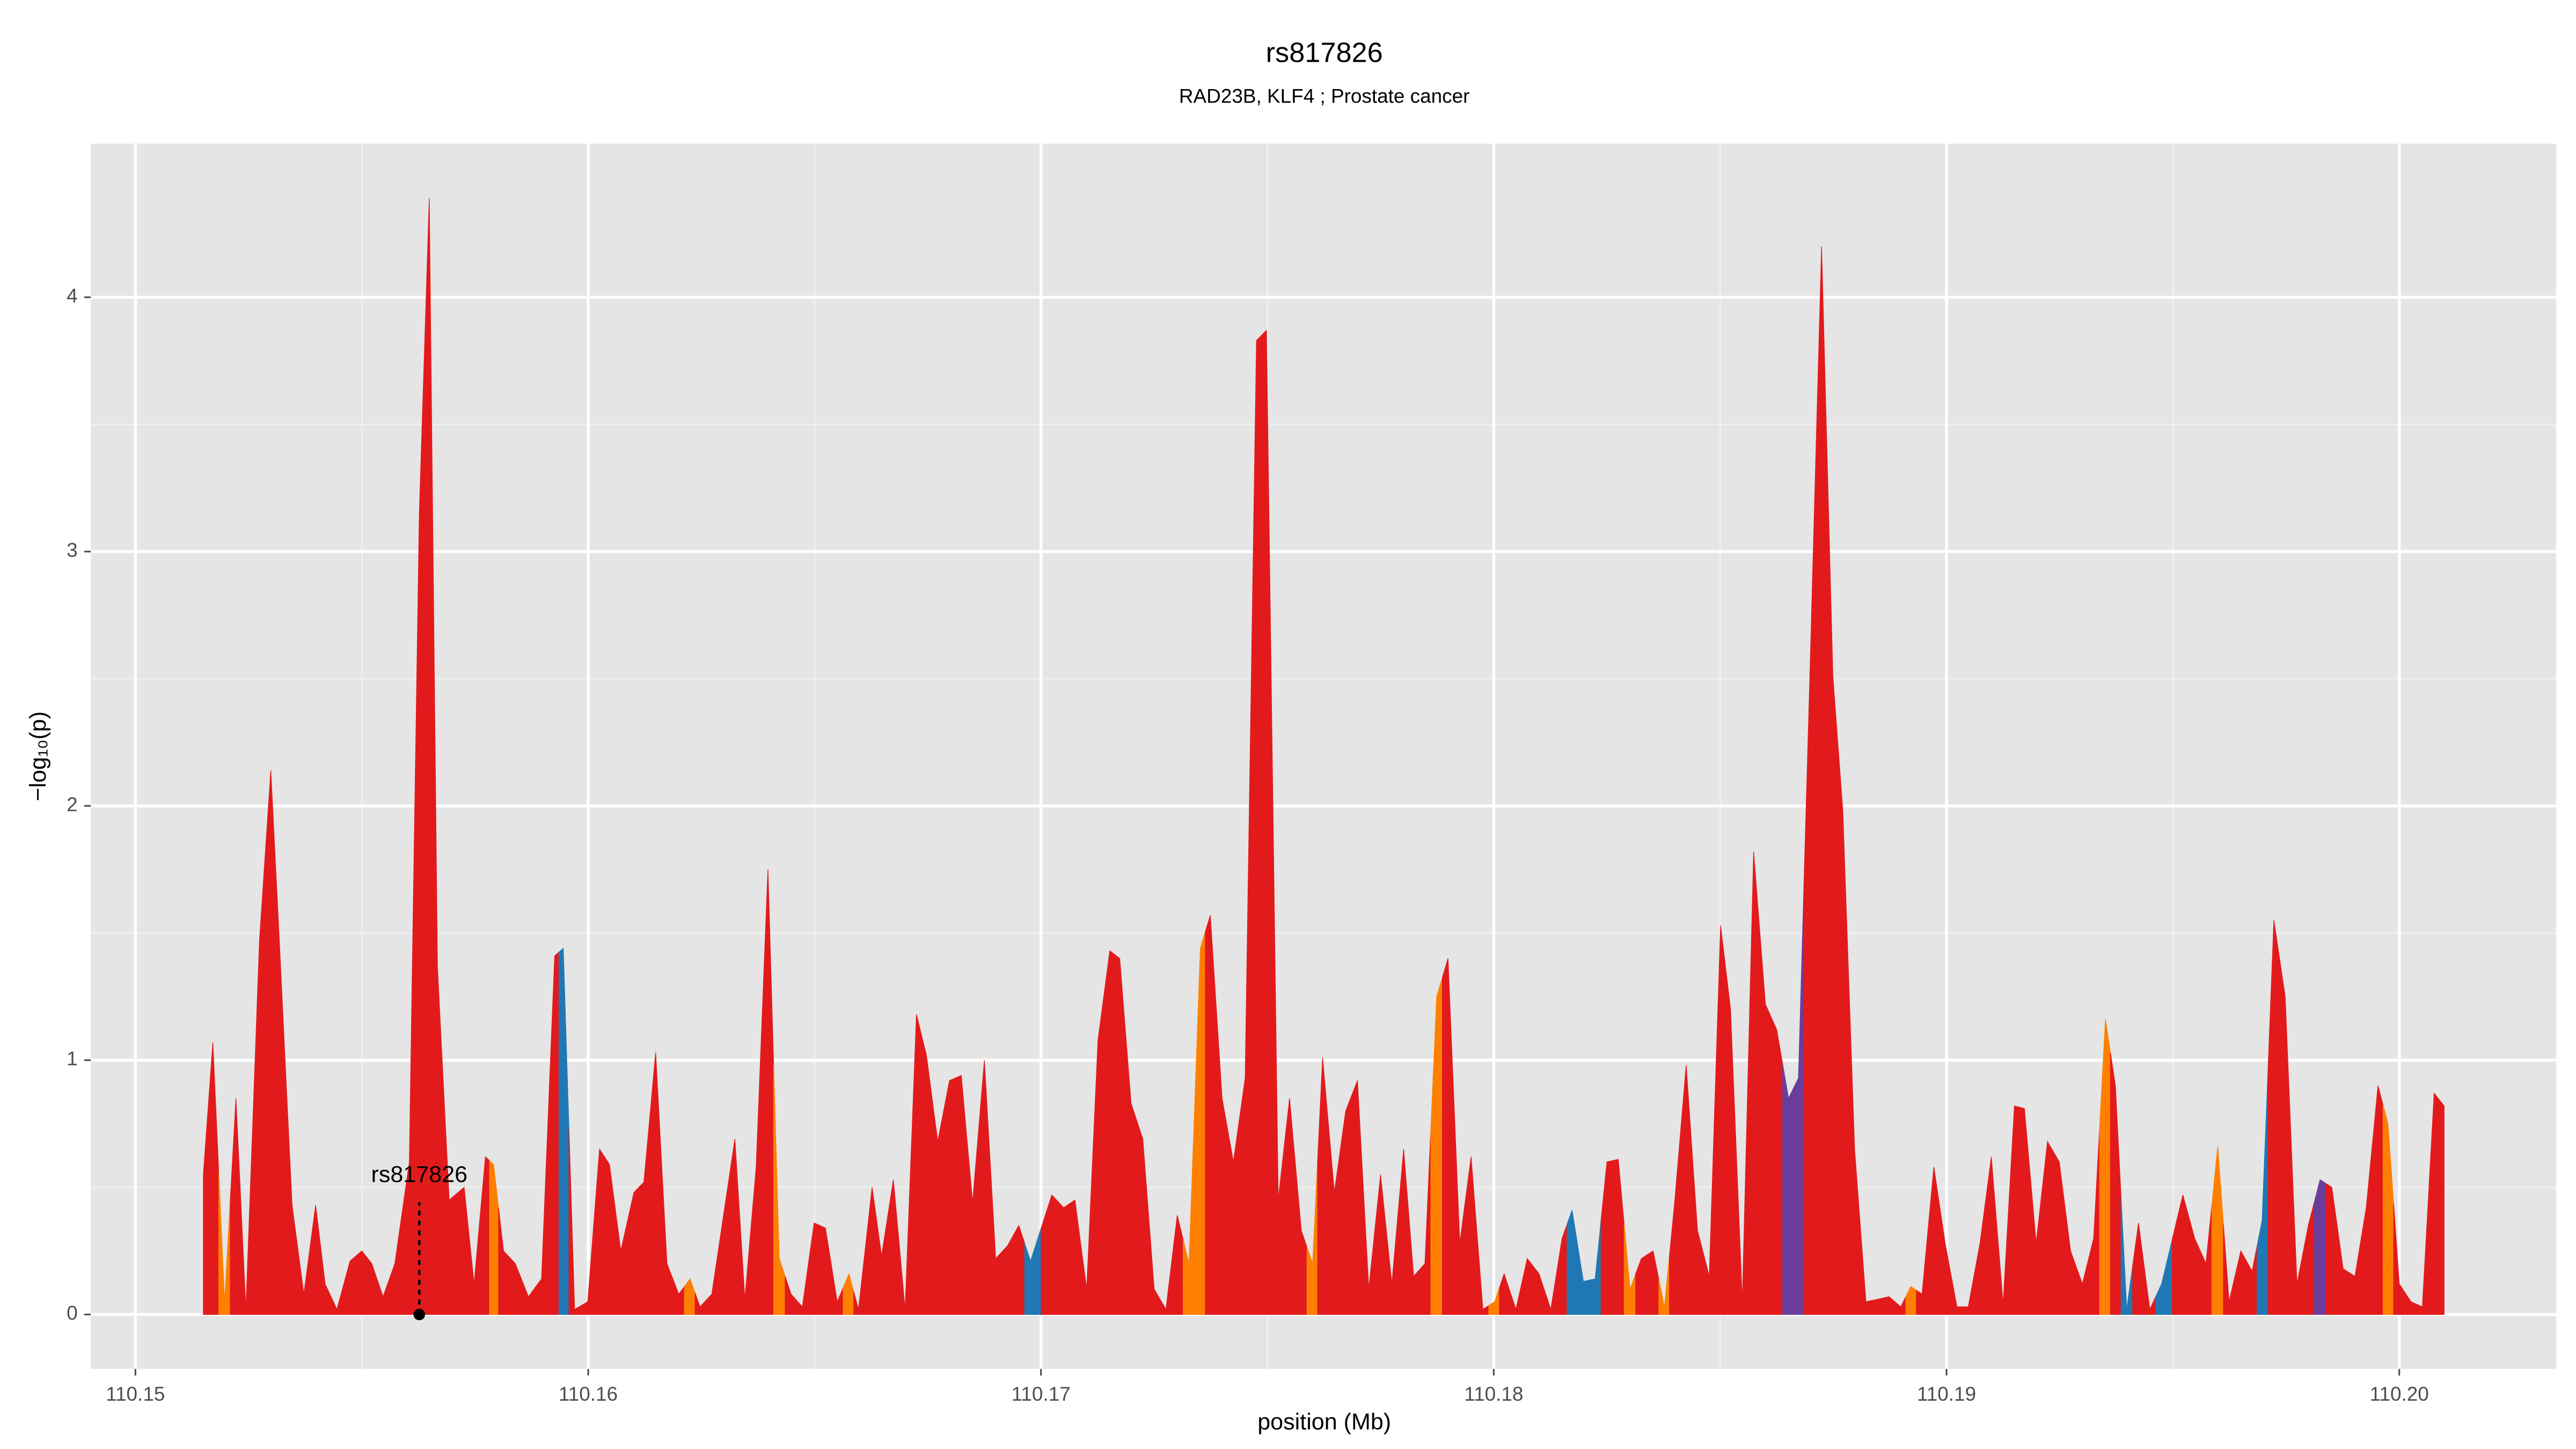  I want to click on y-axis-label: −log₁₀(p), so click(38, 756).